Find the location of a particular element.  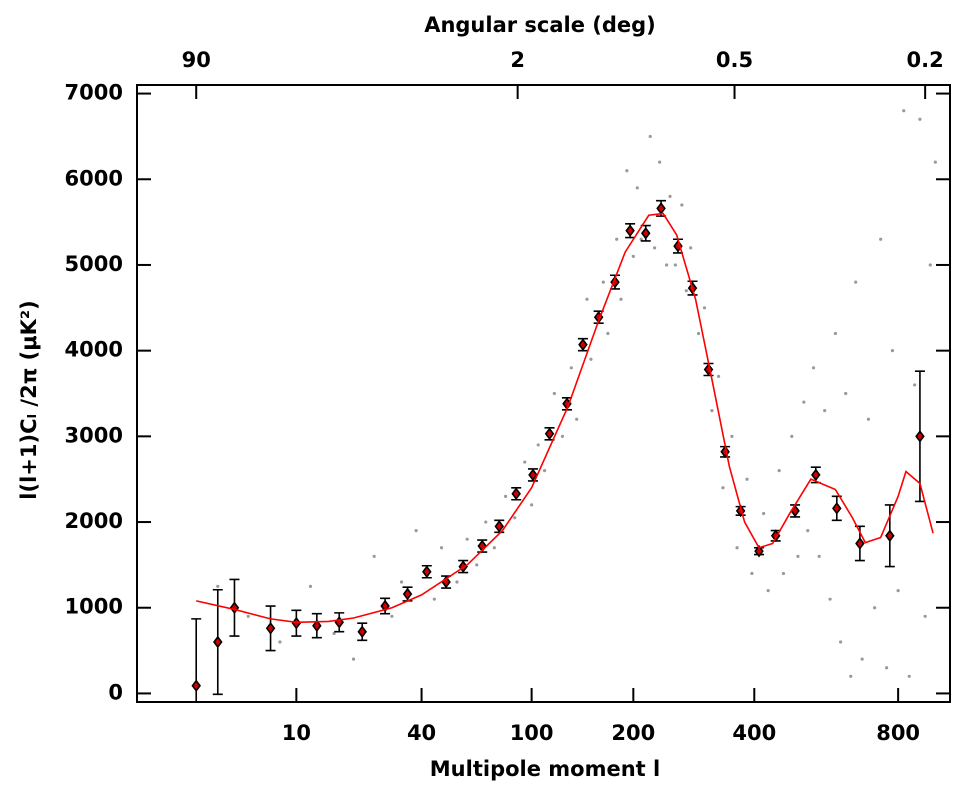

y-axis-title: l(l+1)Cₗ /2π (μK²) is located at coordinates (29, 399).